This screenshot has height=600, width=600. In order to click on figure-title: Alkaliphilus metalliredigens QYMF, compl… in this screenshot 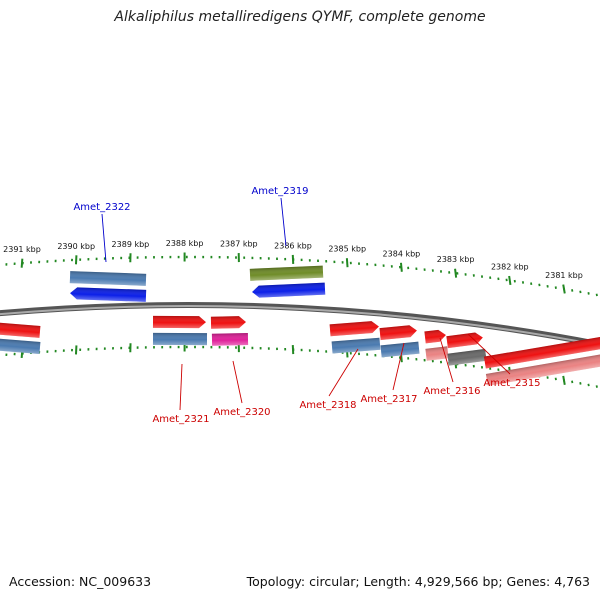, I will do `click(300, 17)`.